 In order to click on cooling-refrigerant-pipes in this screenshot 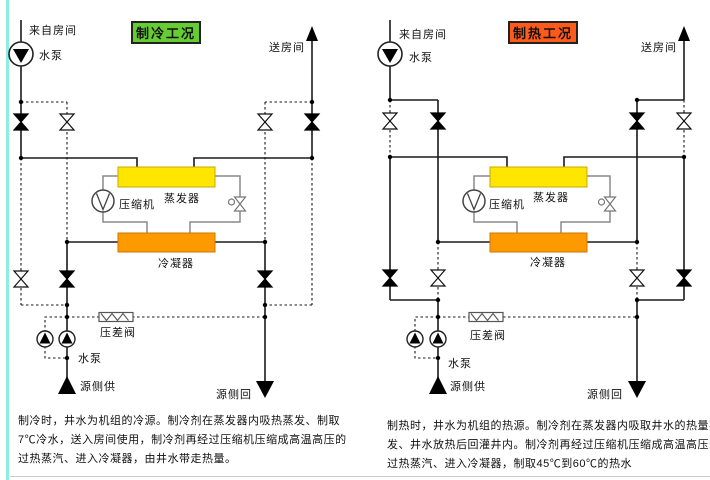, I will do `click(171, 204)`.